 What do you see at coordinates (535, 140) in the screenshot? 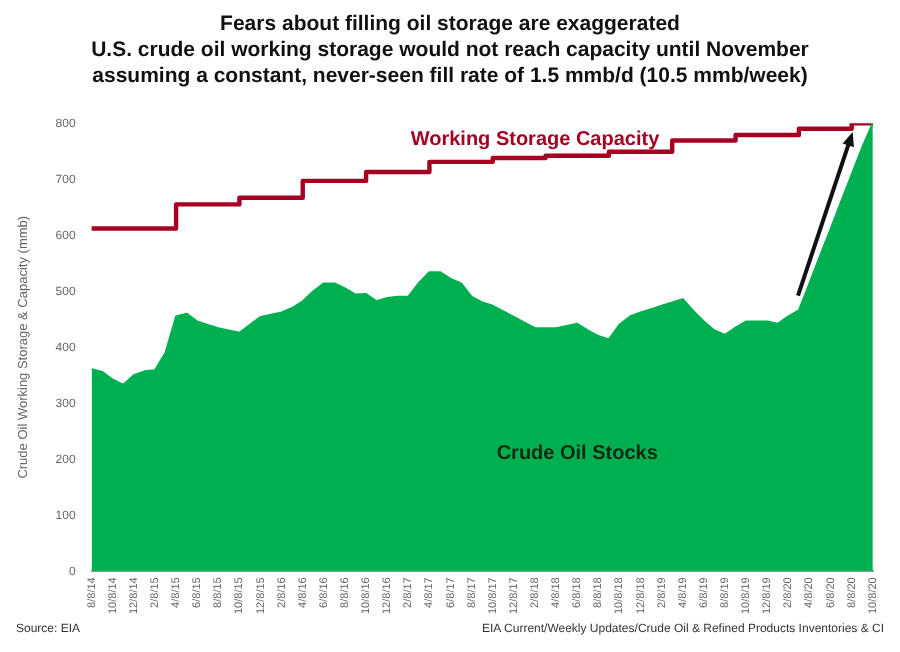
I see `series-label: Working Storage Capacity` at bounding box center [535, 140].